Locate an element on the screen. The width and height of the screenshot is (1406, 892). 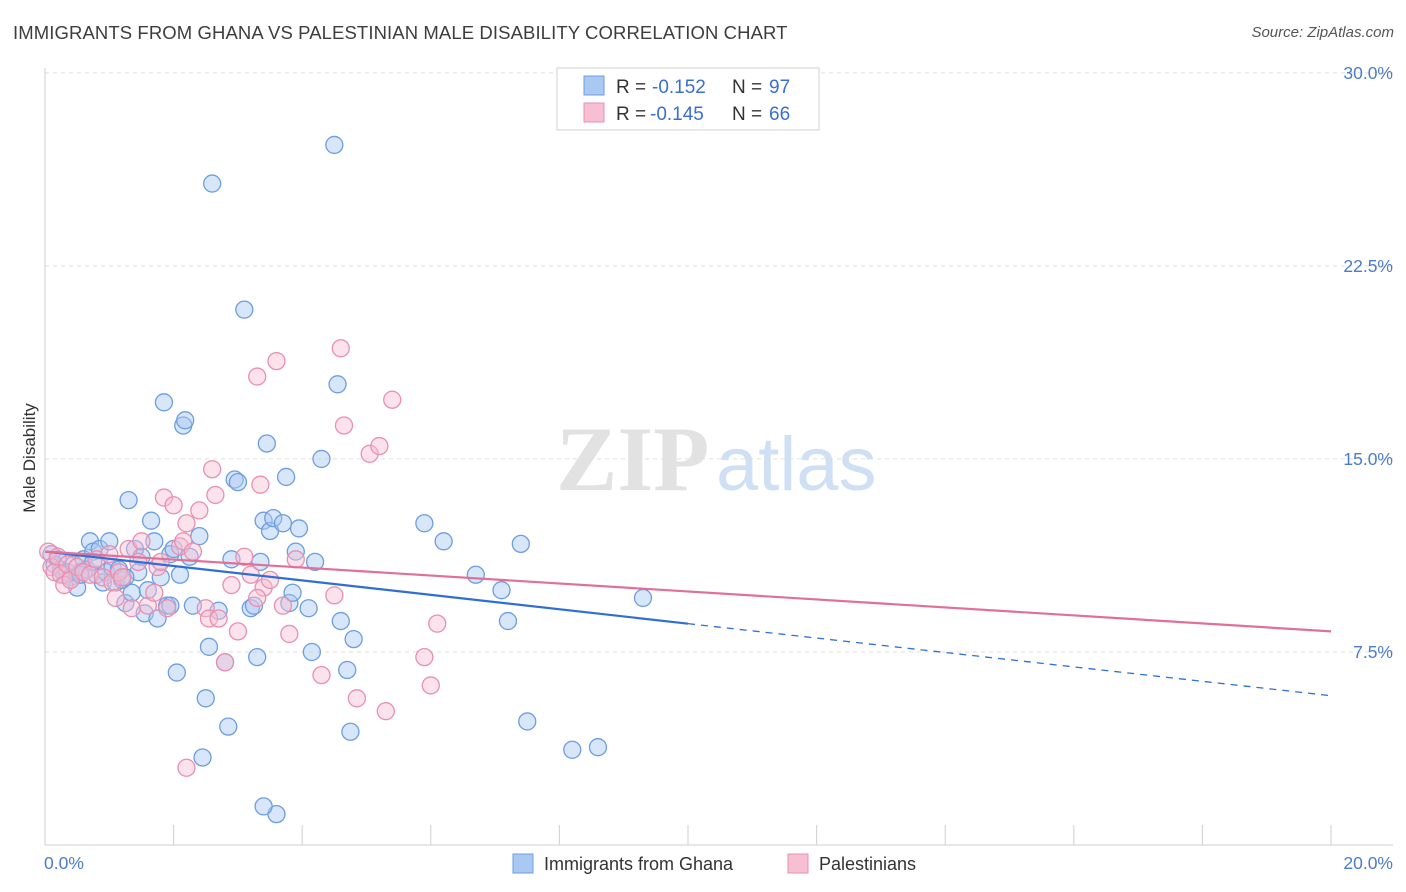
series-legend: Immigrants from Ghana Palestinians is located at coordinates (714, 863).